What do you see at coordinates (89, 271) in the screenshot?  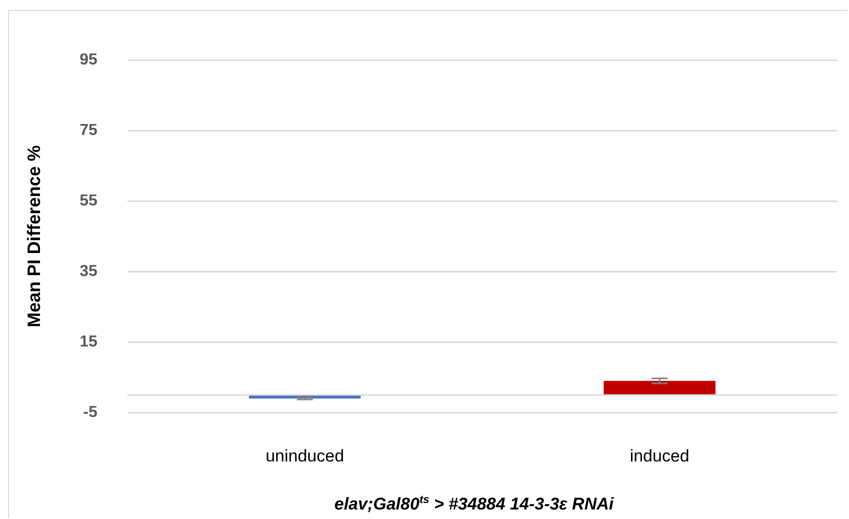 I see `y-tick-label: 35` at bounding box center [89, 271].